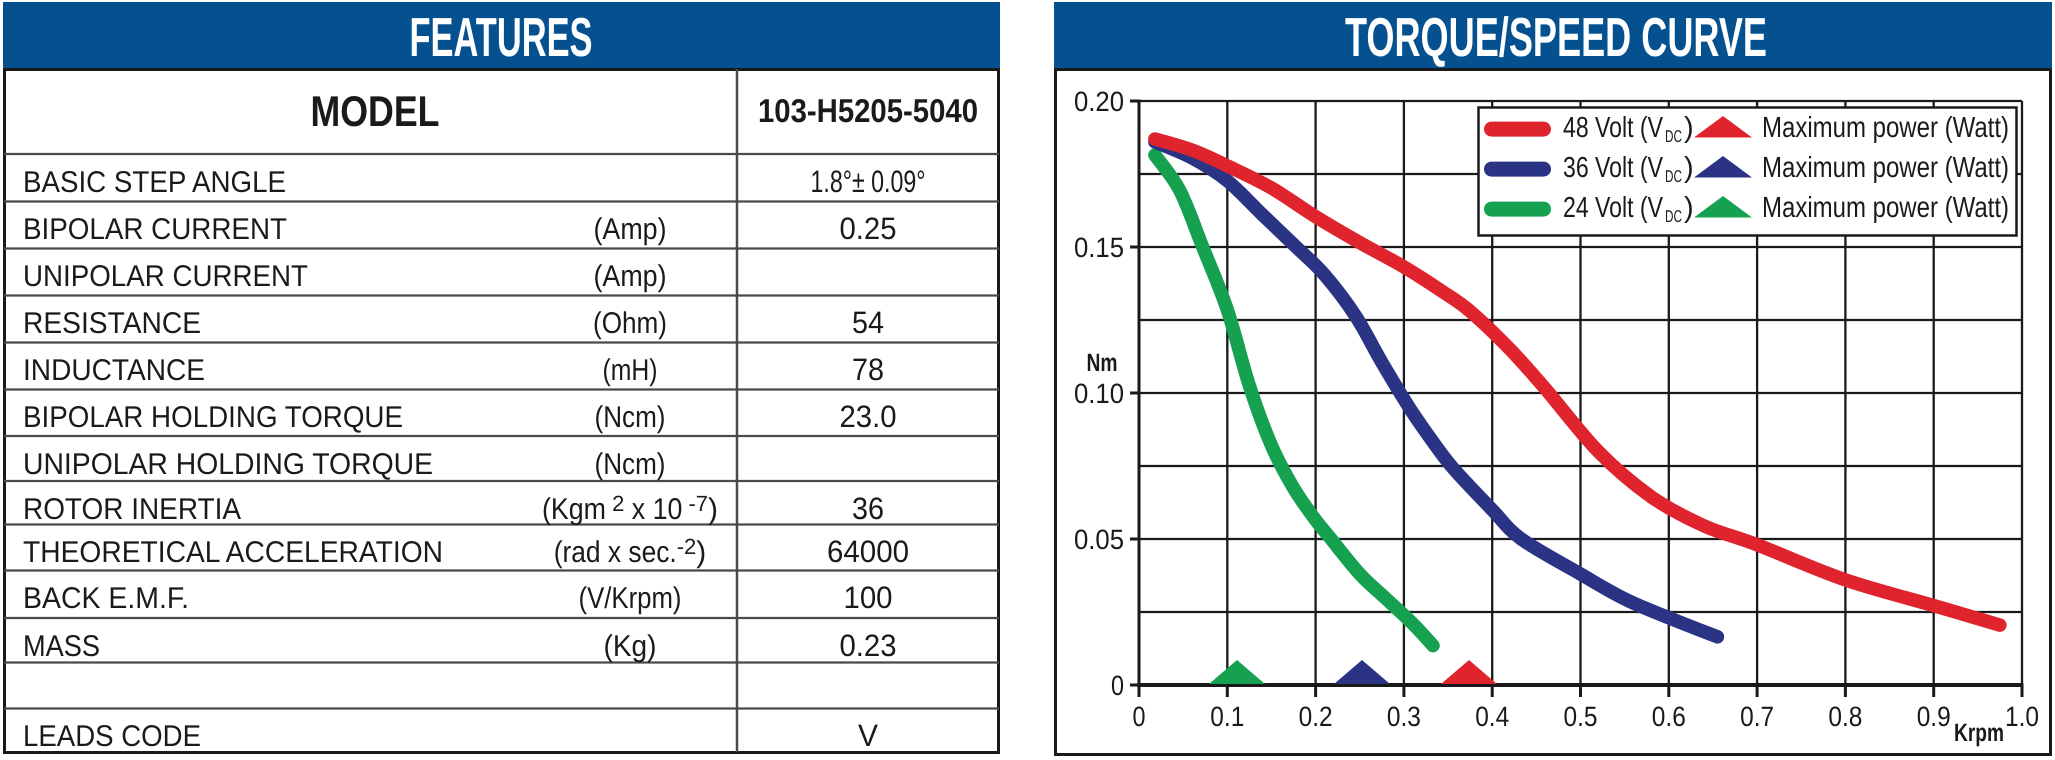 Image resolution: width=2055 pixels, height=760 pixels. I want to click on svg-text: Nm, so click(1102, 363).